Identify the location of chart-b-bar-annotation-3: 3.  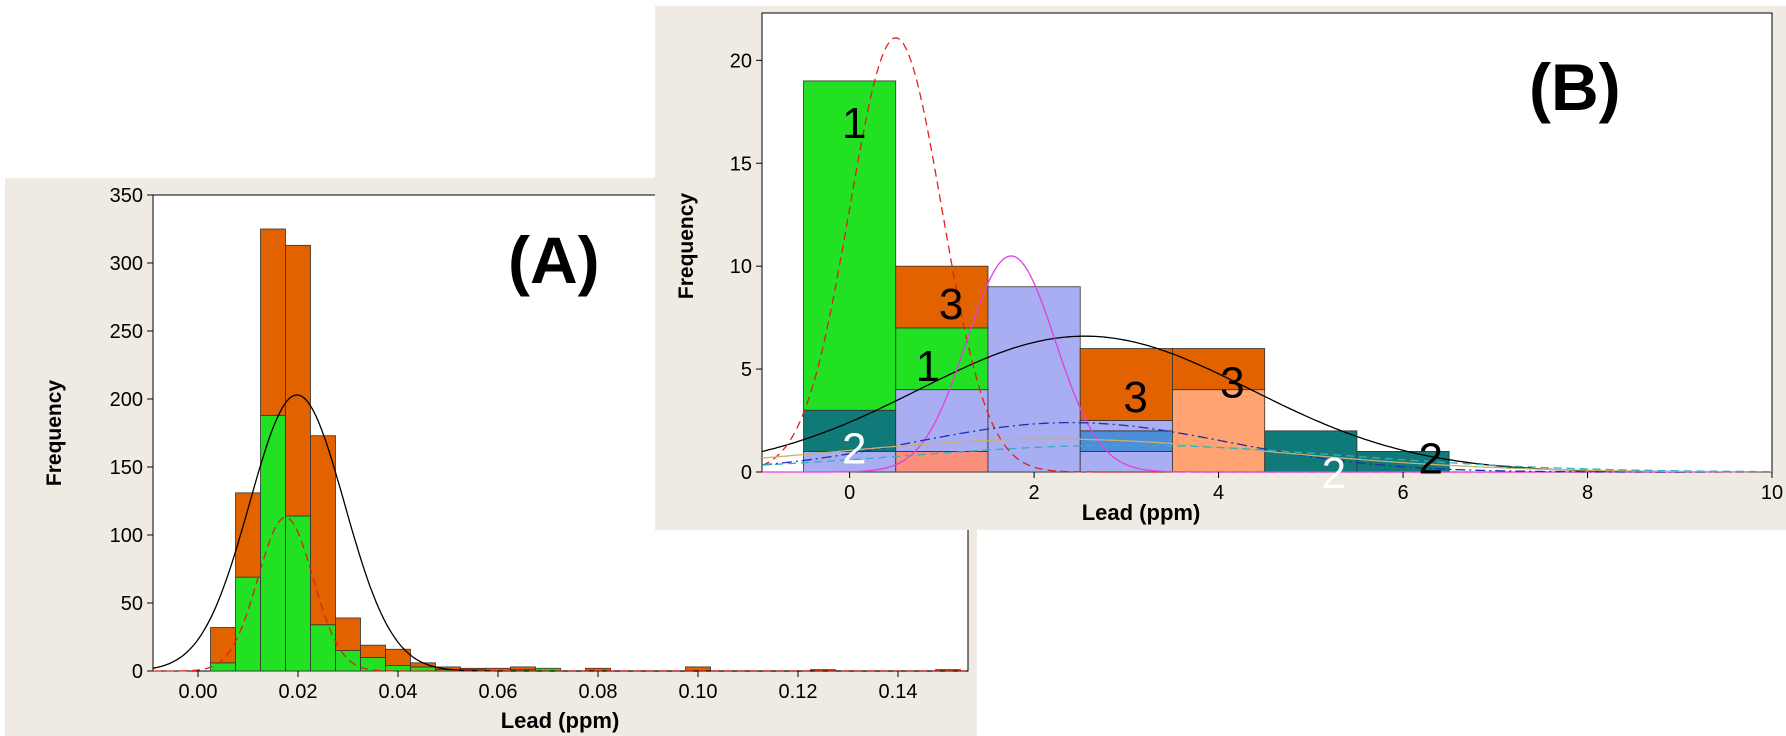
(1135, 397).